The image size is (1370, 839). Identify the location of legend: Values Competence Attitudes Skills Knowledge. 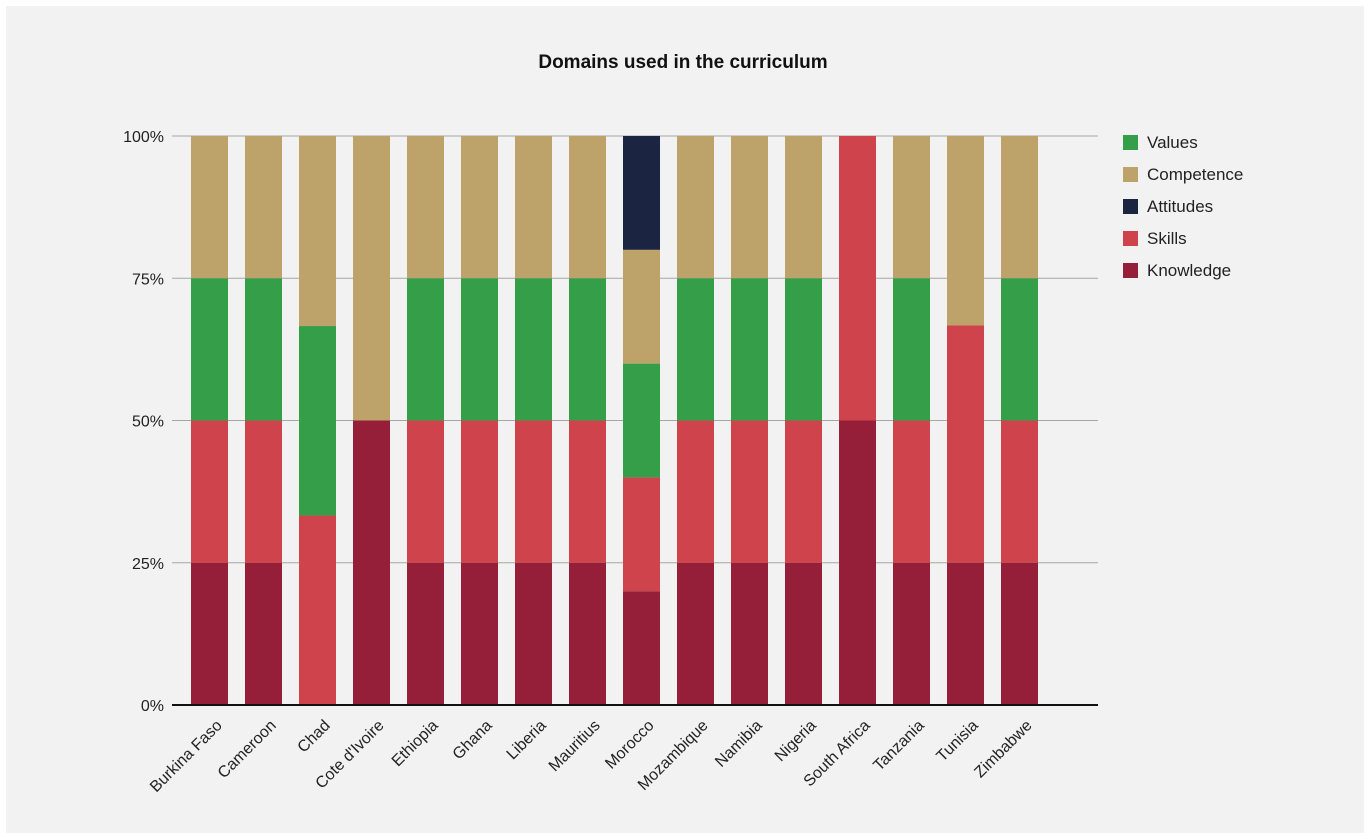
(1183, 206).